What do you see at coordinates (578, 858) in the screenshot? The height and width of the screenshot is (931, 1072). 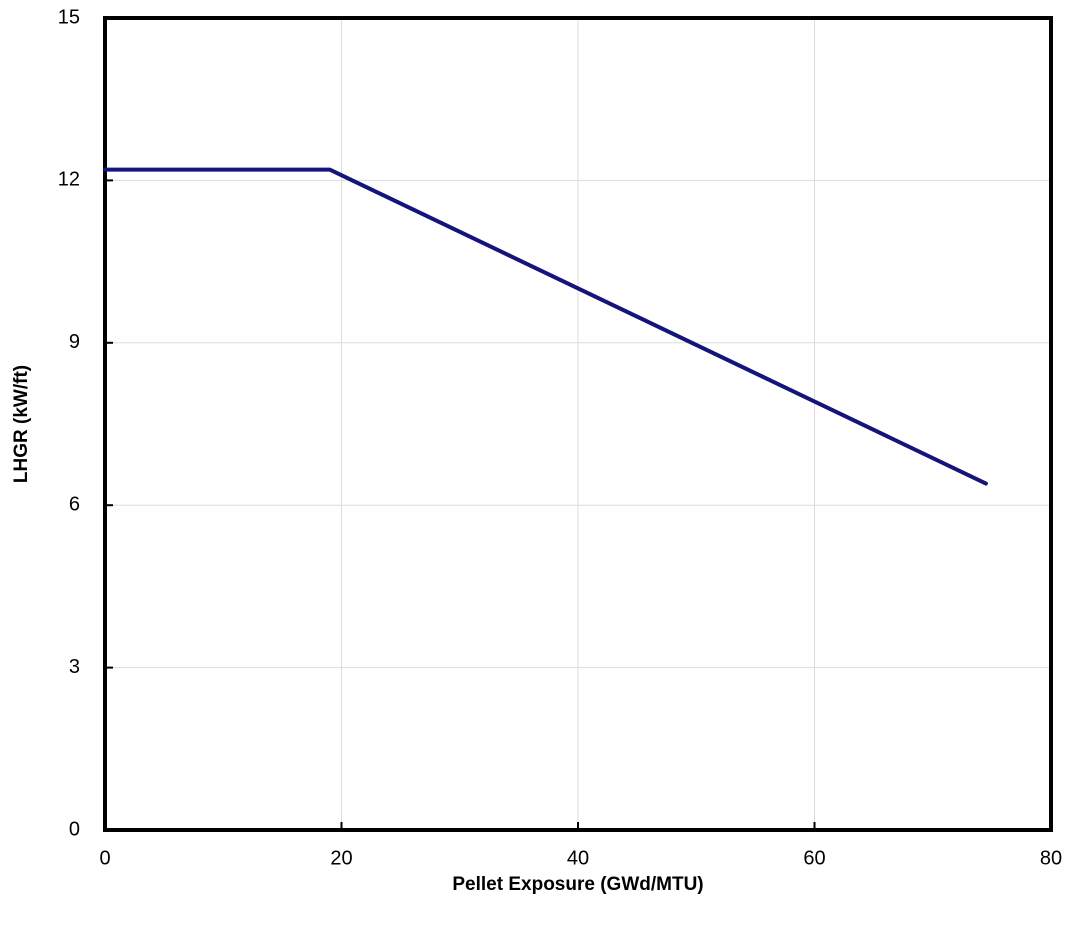 I see `x-tick-label: 40` at bounding box center [578, 858].